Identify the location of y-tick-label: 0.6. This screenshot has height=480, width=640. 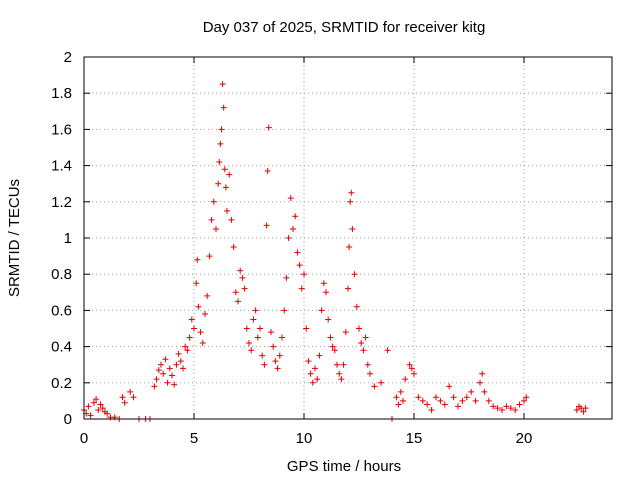
(61, 310).